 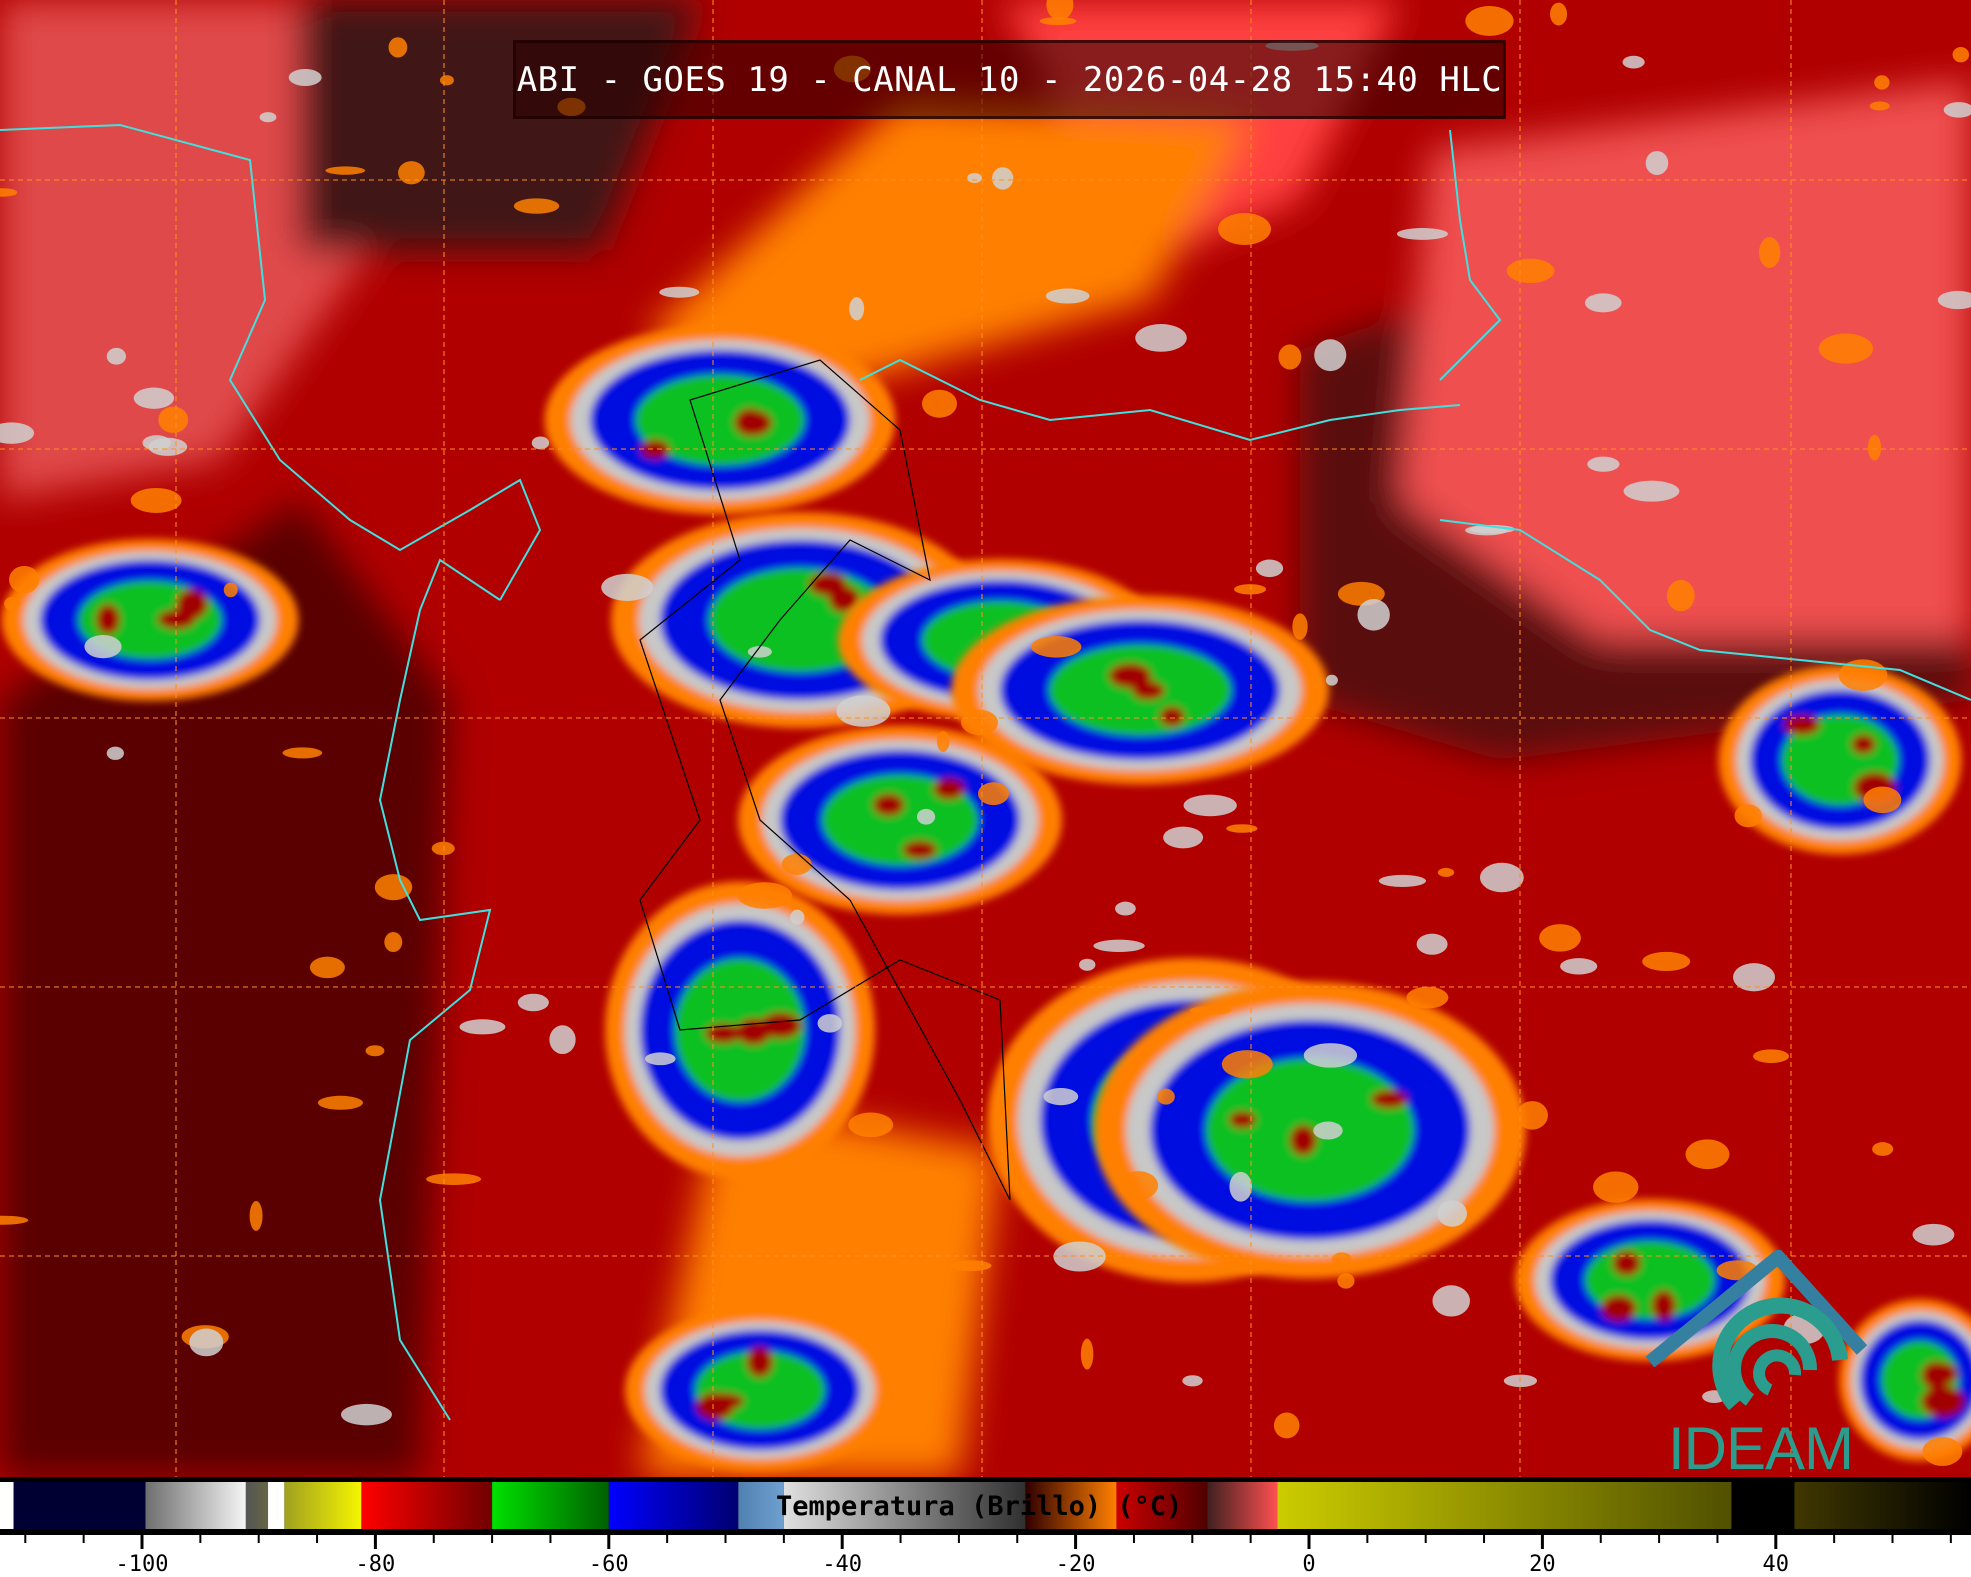 I want to click on cloud-green, so click(x=900, y=820).